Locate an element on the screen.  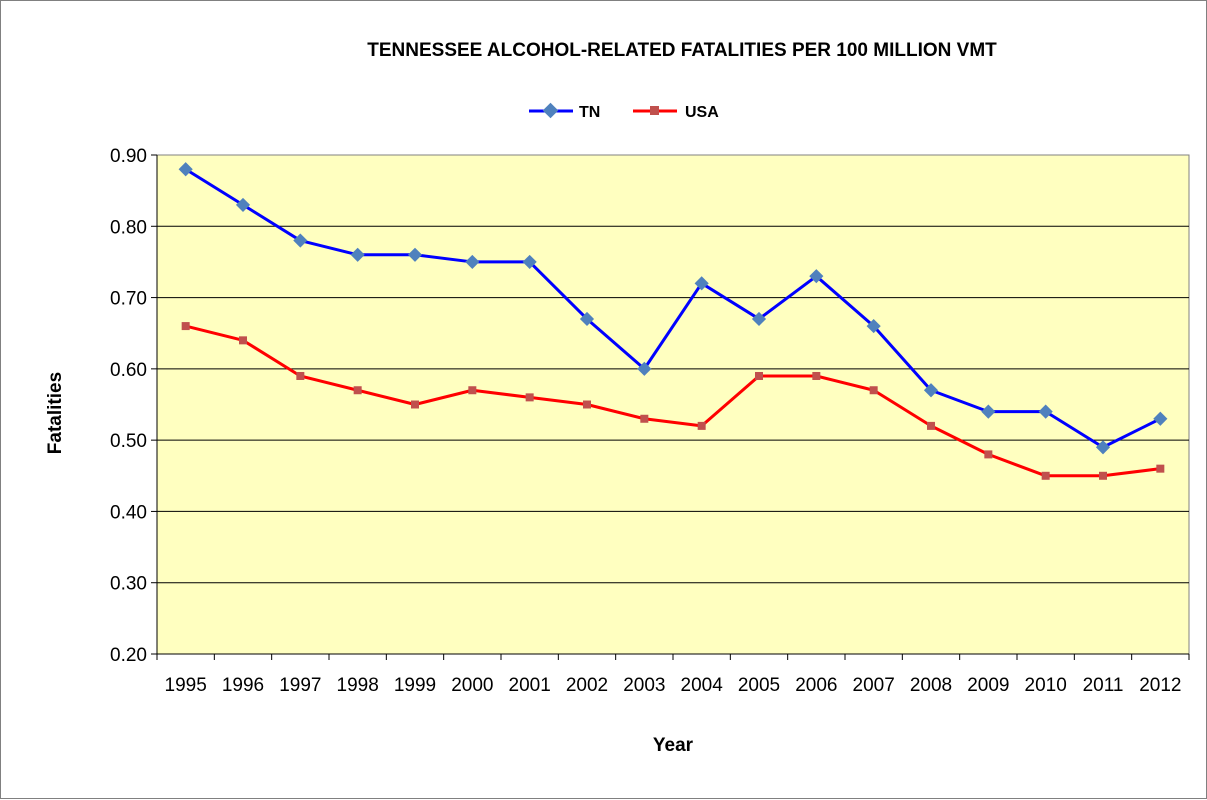
x-tick-label: 2004 is located at coordinates (702, 685).